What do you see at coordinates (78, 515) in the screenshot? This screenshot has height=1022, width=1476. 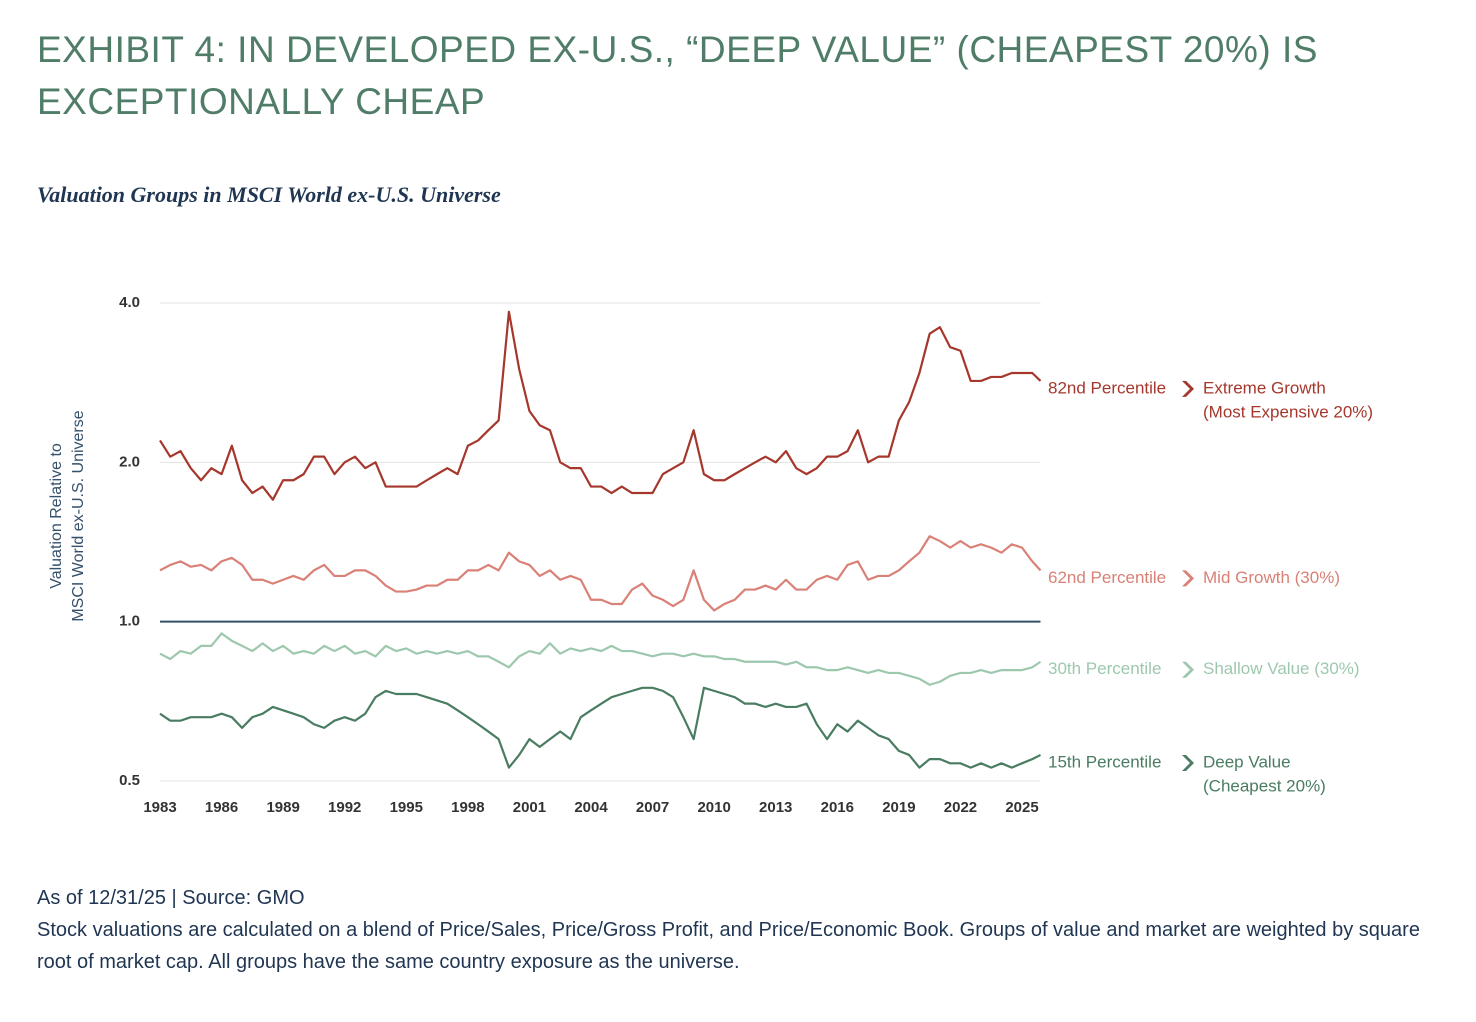 I see `y-axis-title: MSCI World ex-U.S. Universe` at bounding box center [78, 515].